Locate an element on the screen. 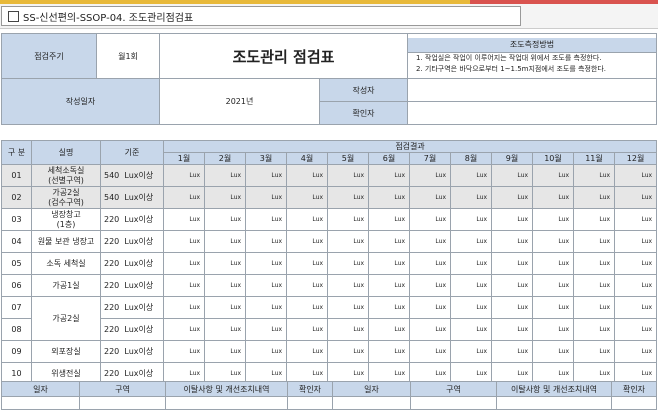 Image resolution: width=658 pixels, height=413 pixels. checkbox-icon is located at coordinates (13, 16).